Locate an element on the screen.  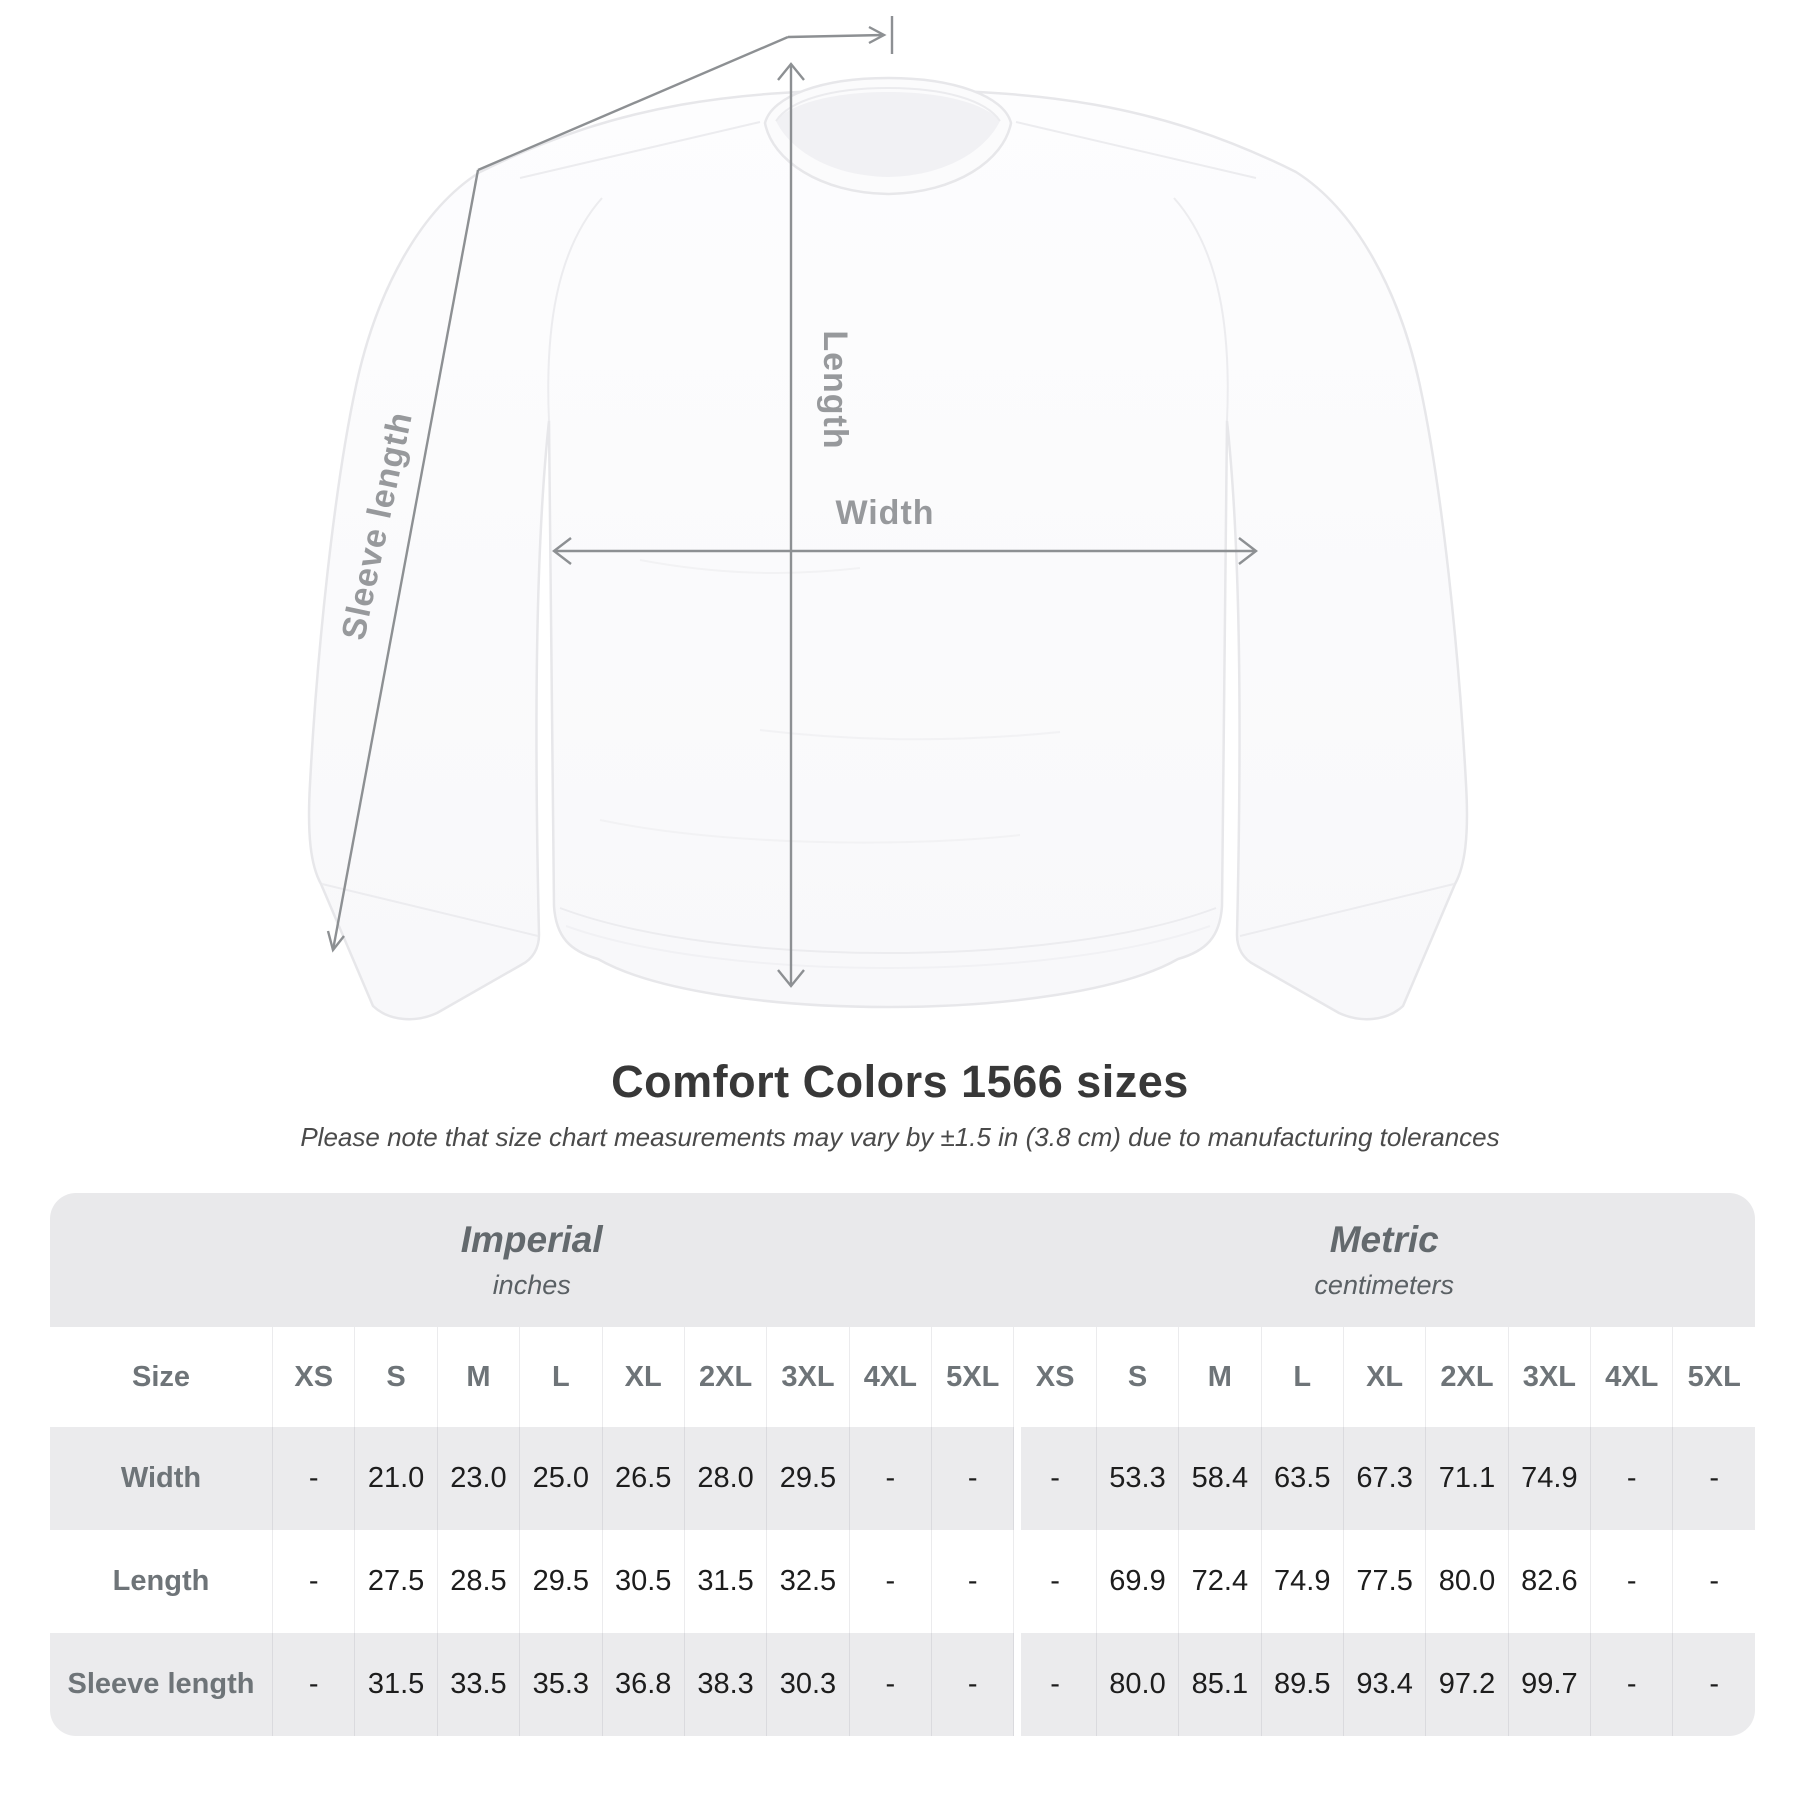
value-cell: 38.3 is located at coordinates (725, 1684).